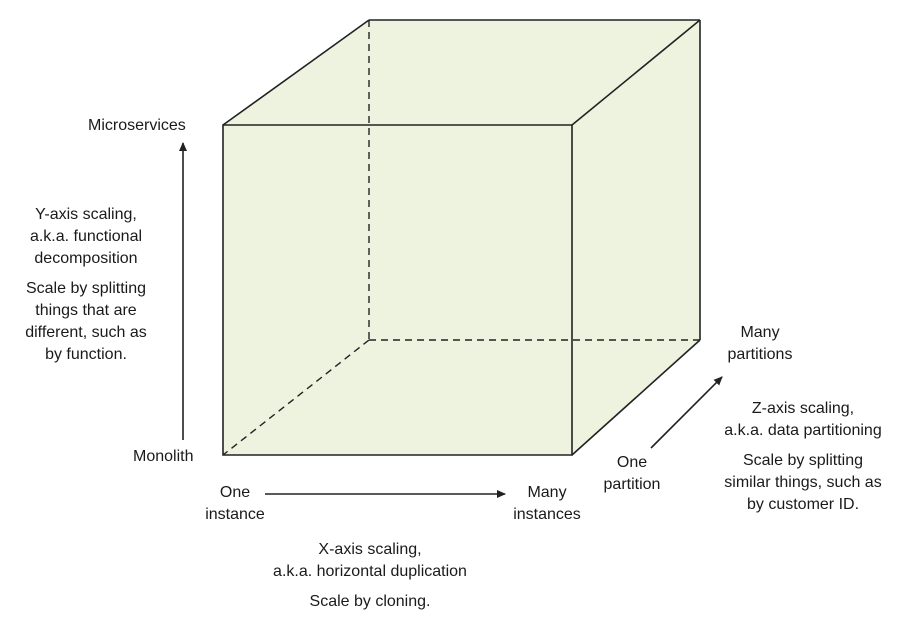 This screenshot has height=642, width=907. What do you see at coordinates (547, 504) in the screenshot?
I see `x-axis-end-label: Many instances` at bounding box center [547, 504].